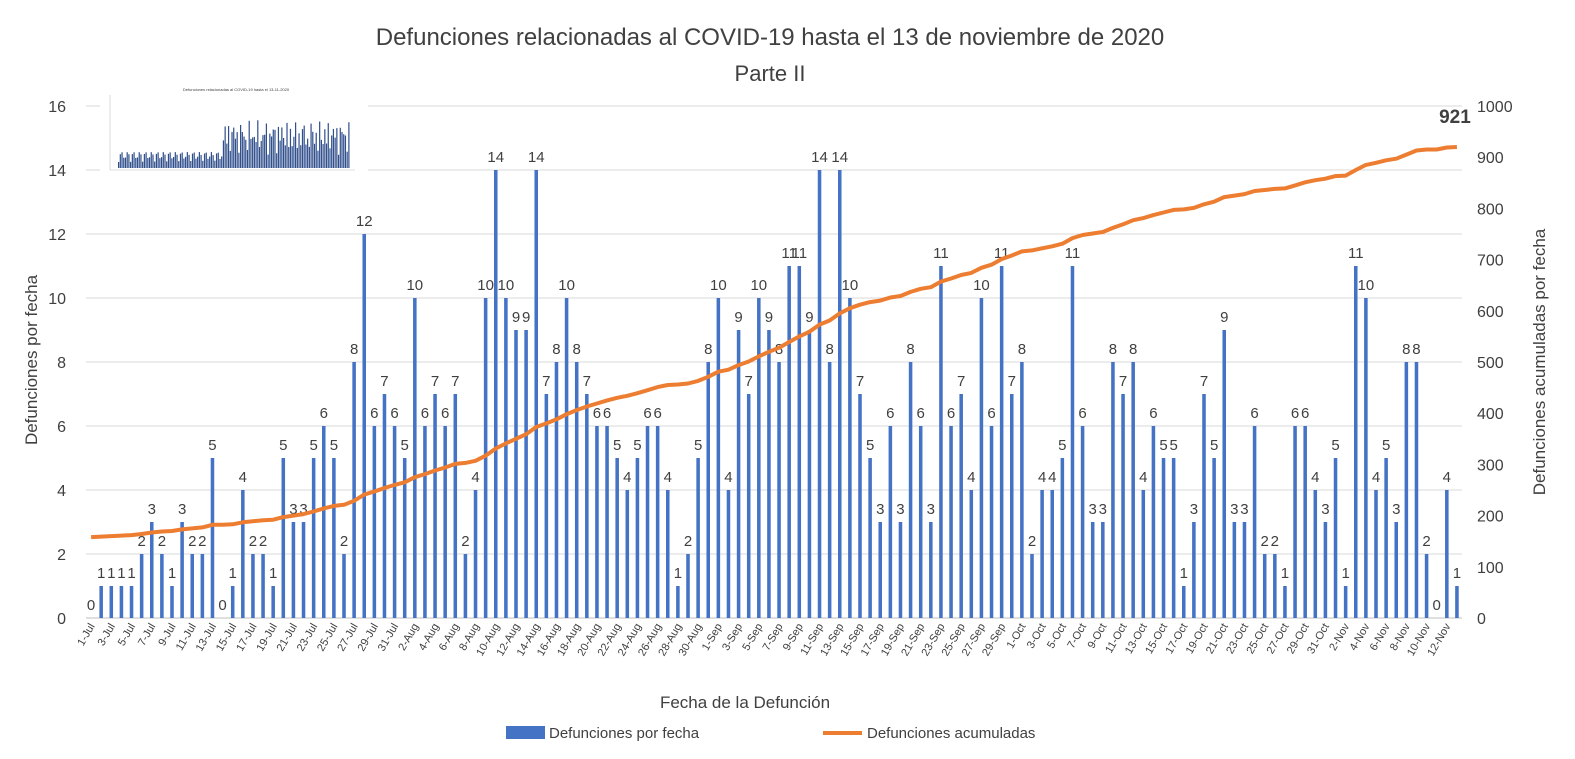 The width and height of the screenshot is (1575, 759). What do you see at coordinates (57, 299) in the screenshot?
I see `y-tick-label: 10` at bounding box center [57, 299].